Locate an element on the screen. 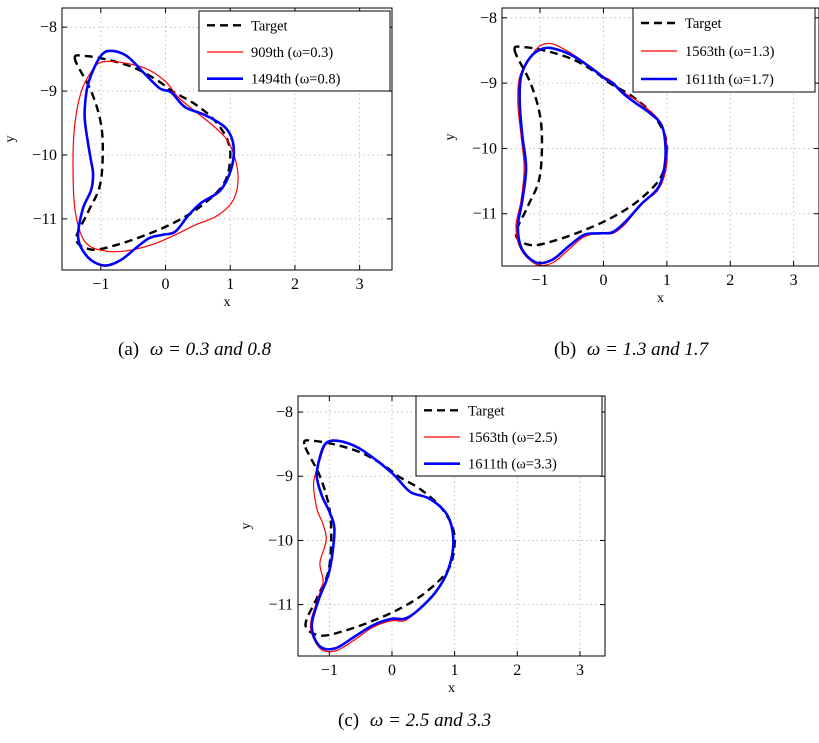 This screenshot has width=819, height=743. xlabel-b: x is located at coordinates (660, 298).